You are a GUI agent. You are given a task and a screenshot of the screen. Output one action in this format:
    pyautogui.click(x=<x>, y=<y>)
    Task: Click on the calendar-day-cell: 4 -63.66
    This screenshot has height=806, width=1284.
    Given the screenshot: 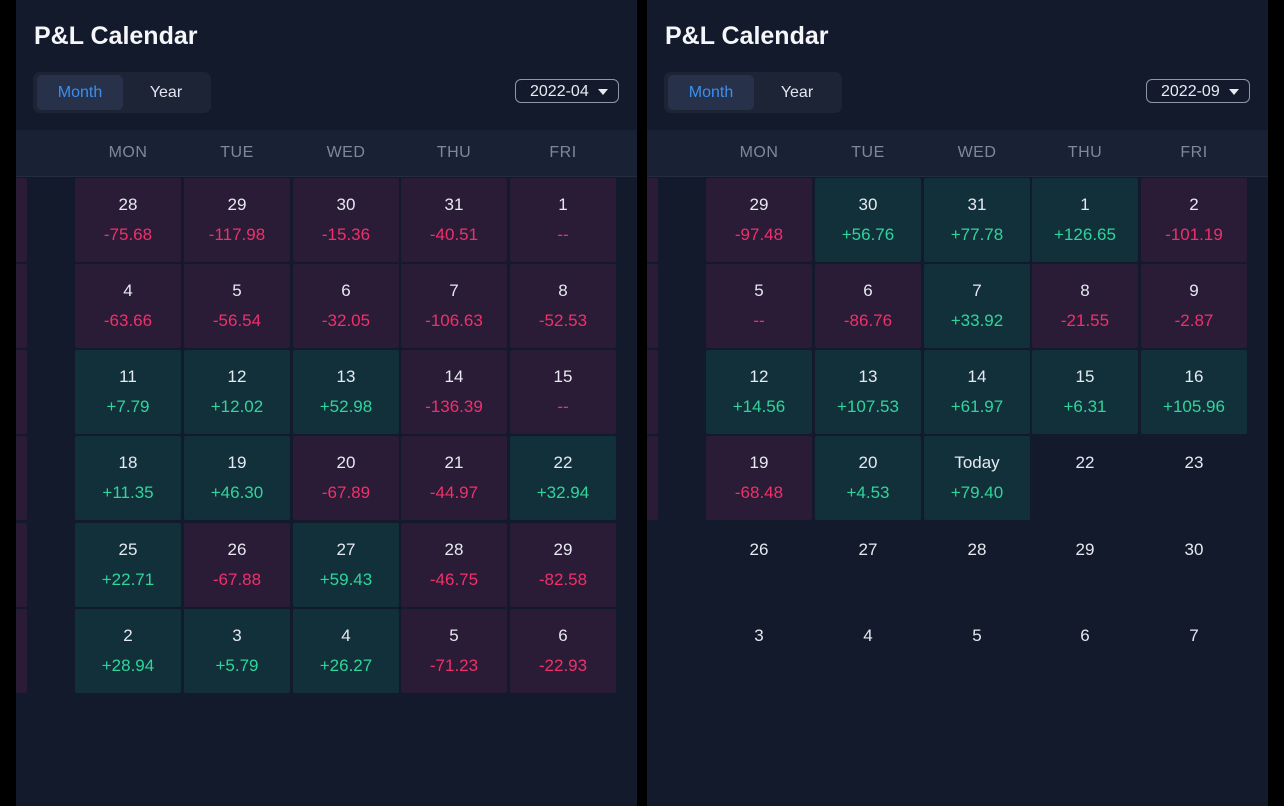 What is the action you would take?
    pyautogui.click(x=128, y=306)
    